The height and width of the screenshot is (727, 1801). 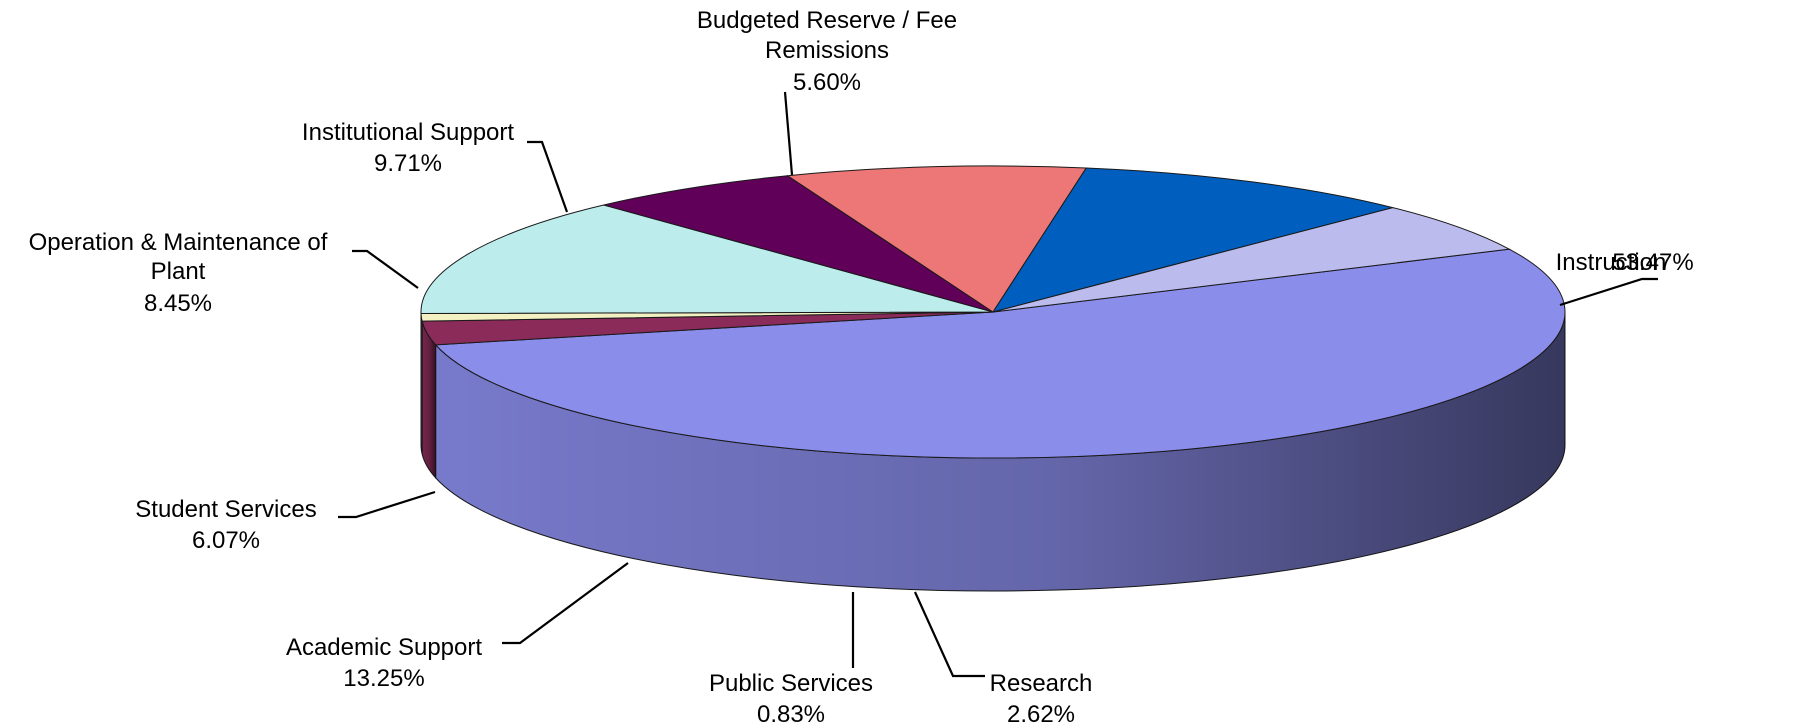 I want to click on pie-slice-institutional-support, so click(x=1192, y=240).